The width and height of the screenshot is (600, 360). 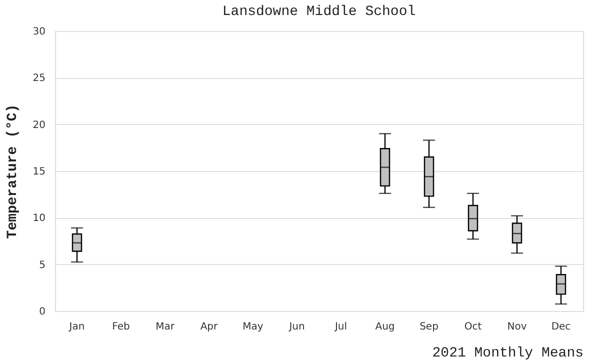 What do you see at coordinates (517, 327) in the screenshot?
I see `x-tick-label: Nov` at bounding box center [517, 327].